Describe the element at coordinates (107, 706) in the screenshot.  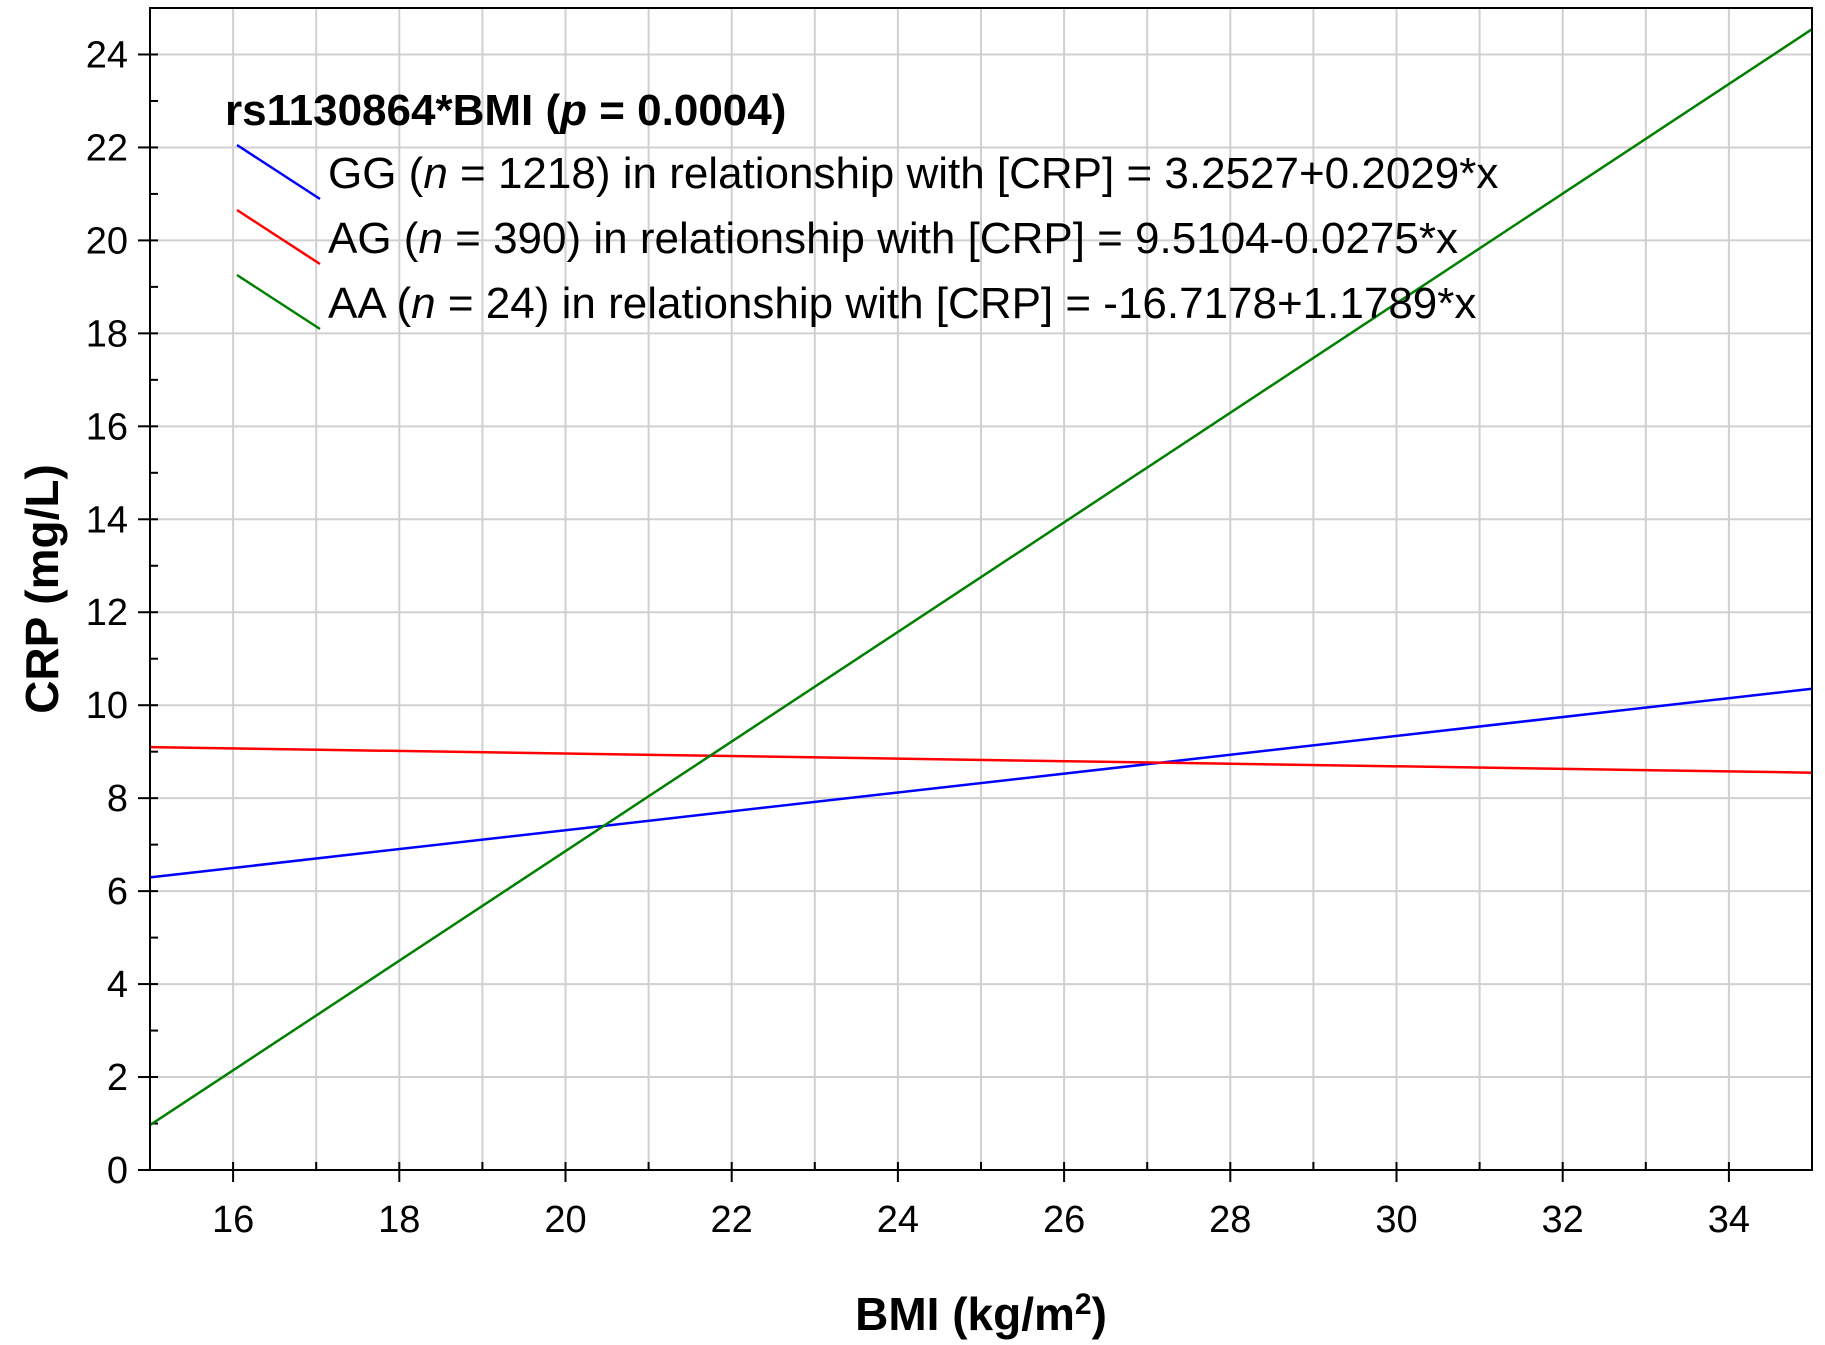
I see `y-tick-label: 10` at that location.